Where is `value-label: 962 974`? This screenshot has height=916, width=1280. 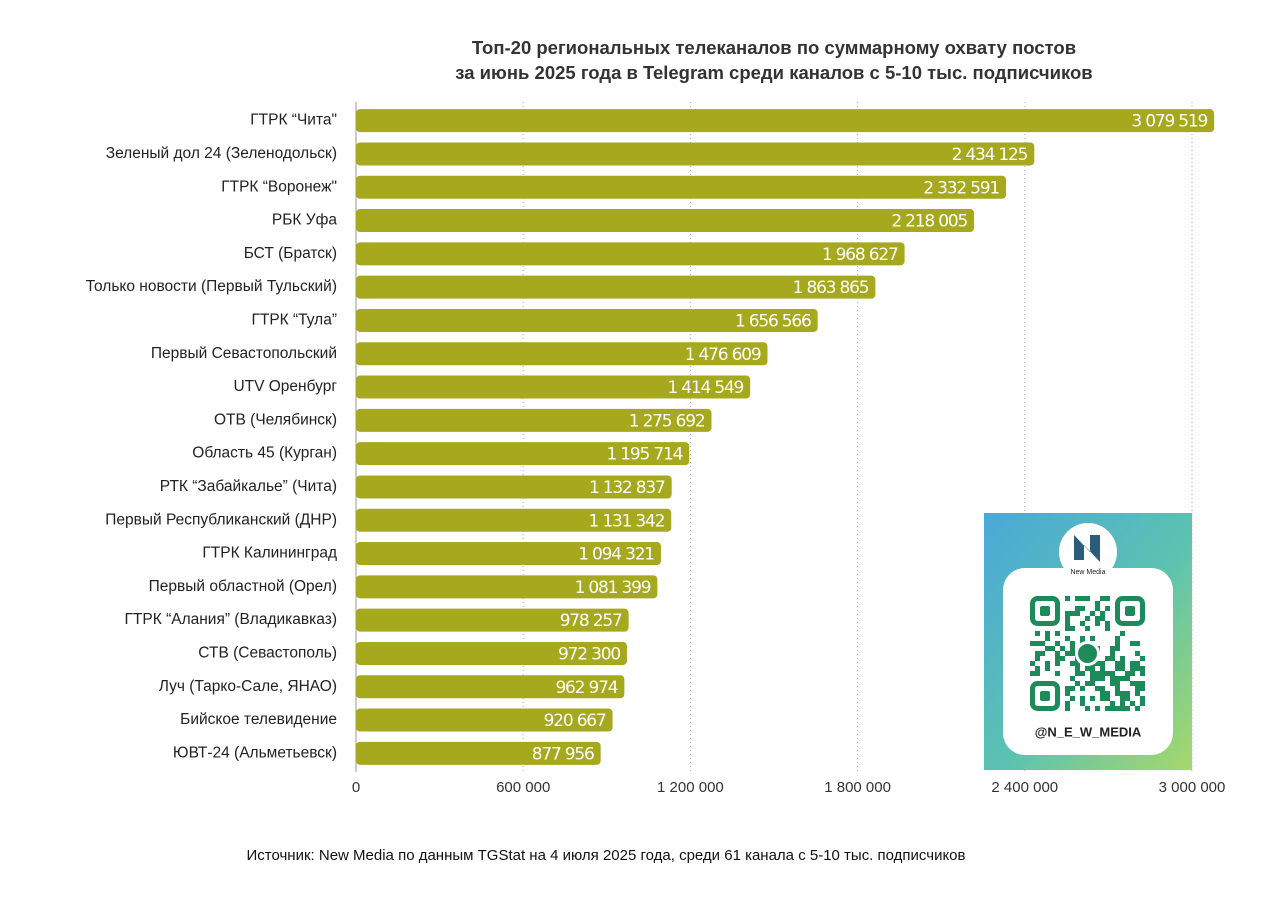
value-label: 962 974 is located at coordinates (586, 688).